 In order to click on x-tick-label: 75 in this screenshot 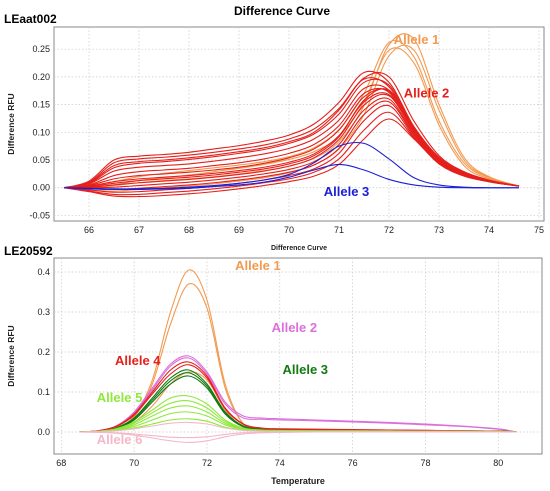, I will do `click(539, 230)`.